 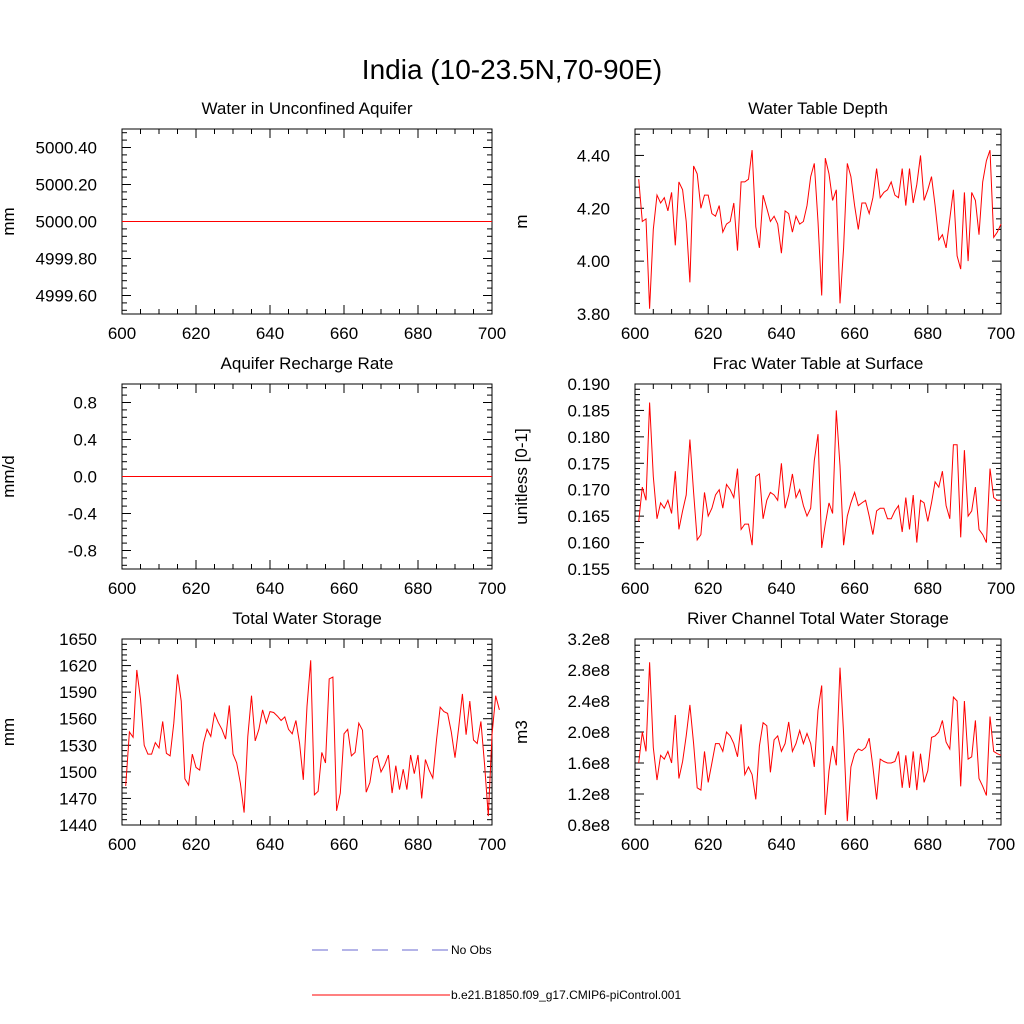 I want to click on y-tick-label: -0.4, so click(x=82, y=514).